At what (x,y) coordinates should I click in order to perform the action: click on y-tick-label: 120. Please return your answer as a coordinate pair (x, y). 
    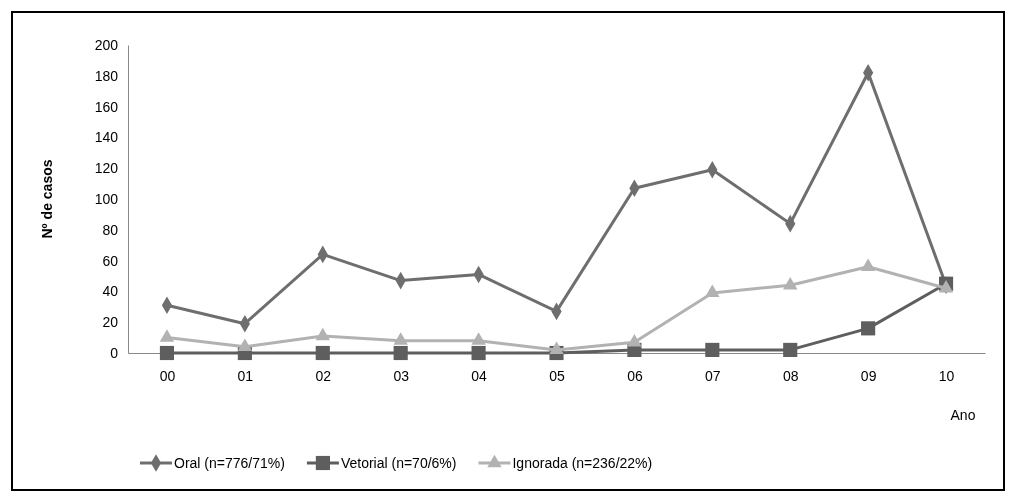
    Looking at the image, I should click on (106, 168).